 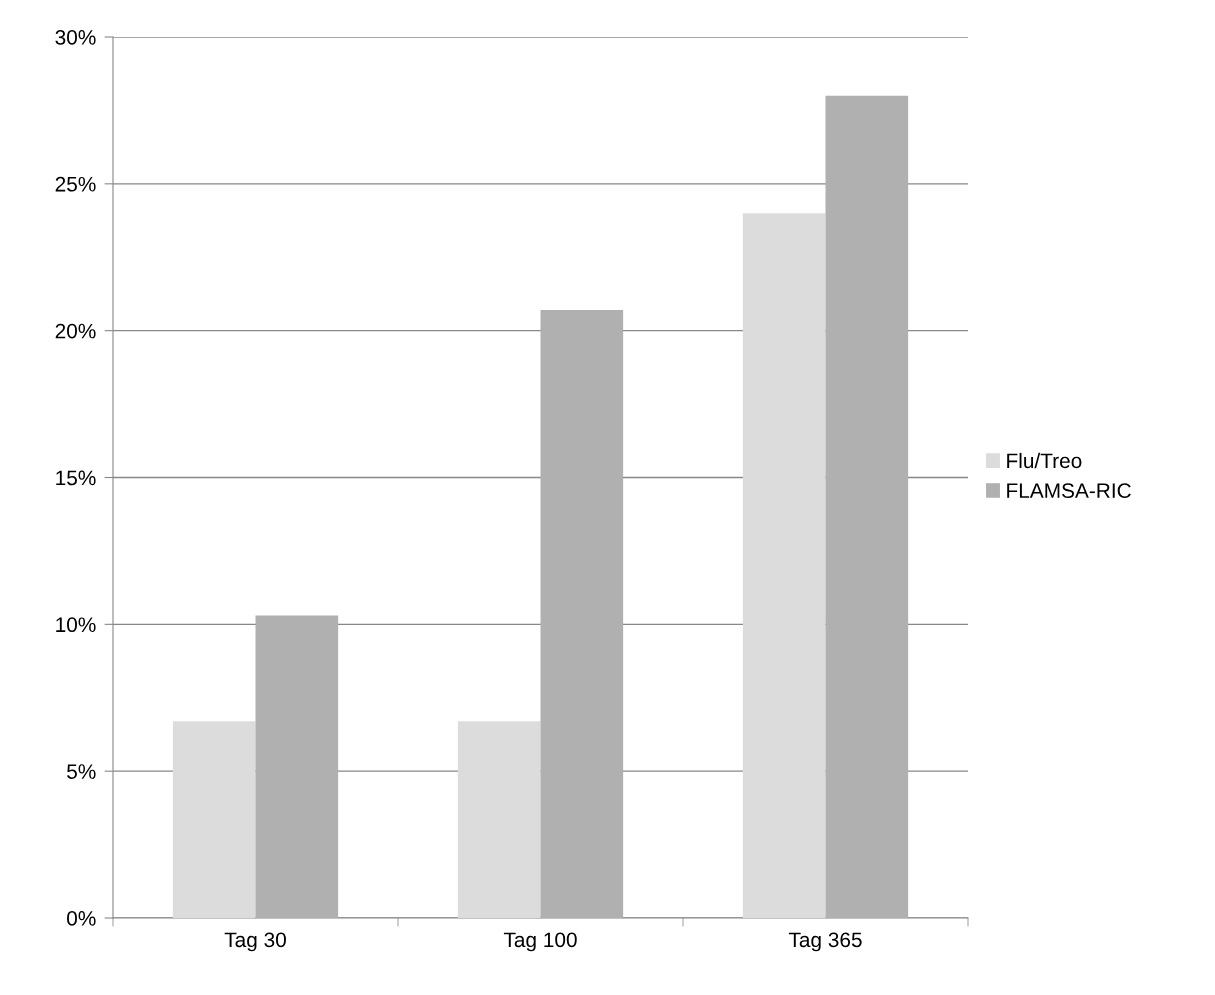 I want to click on y-tick-label: 25%, so click(x=75, y=184).